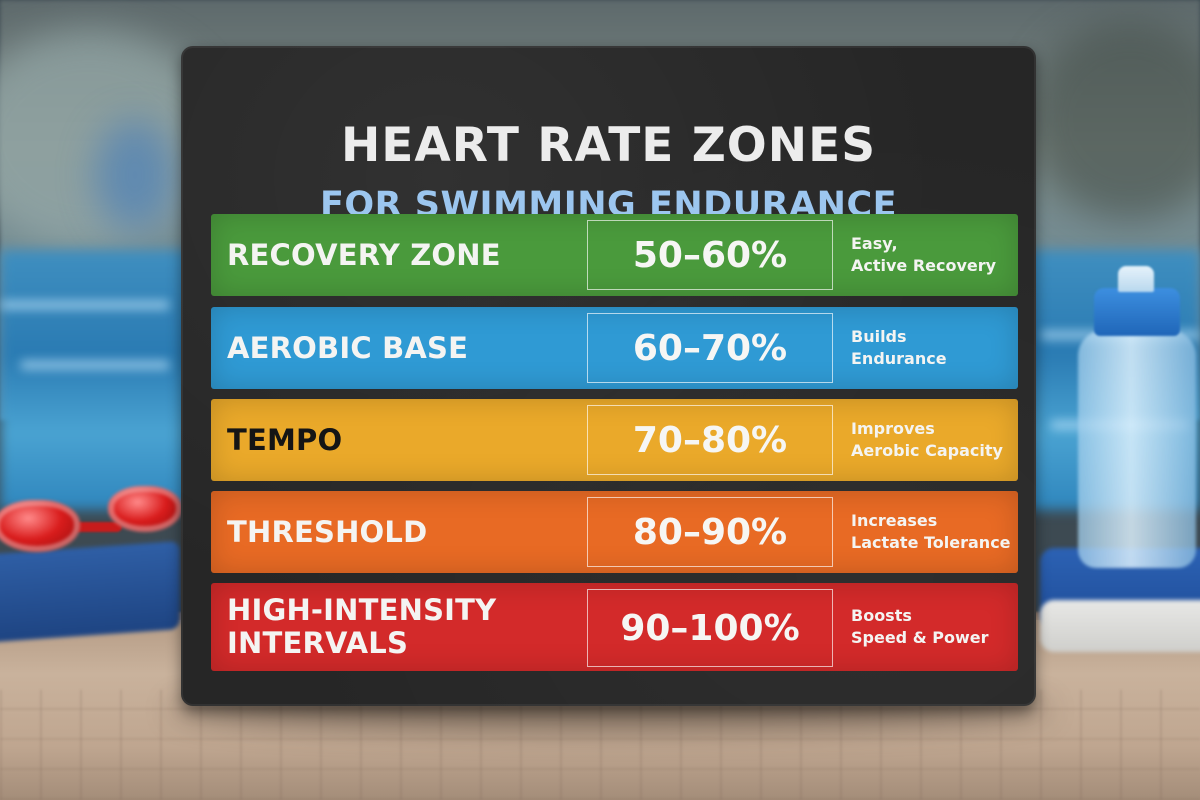  What do you see at coordinates (1115, 120) in the screenshot?
I see `background-blur-dark` at bounding box center [1115, 120].